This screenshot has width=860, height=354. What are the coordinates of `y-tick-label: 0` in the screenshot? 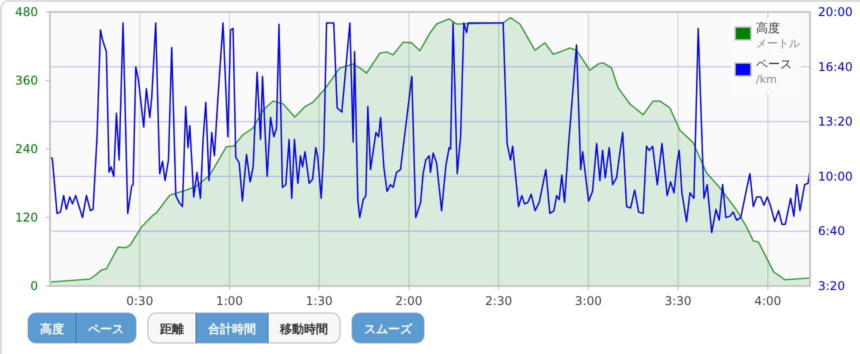 It's located at (34, 286).